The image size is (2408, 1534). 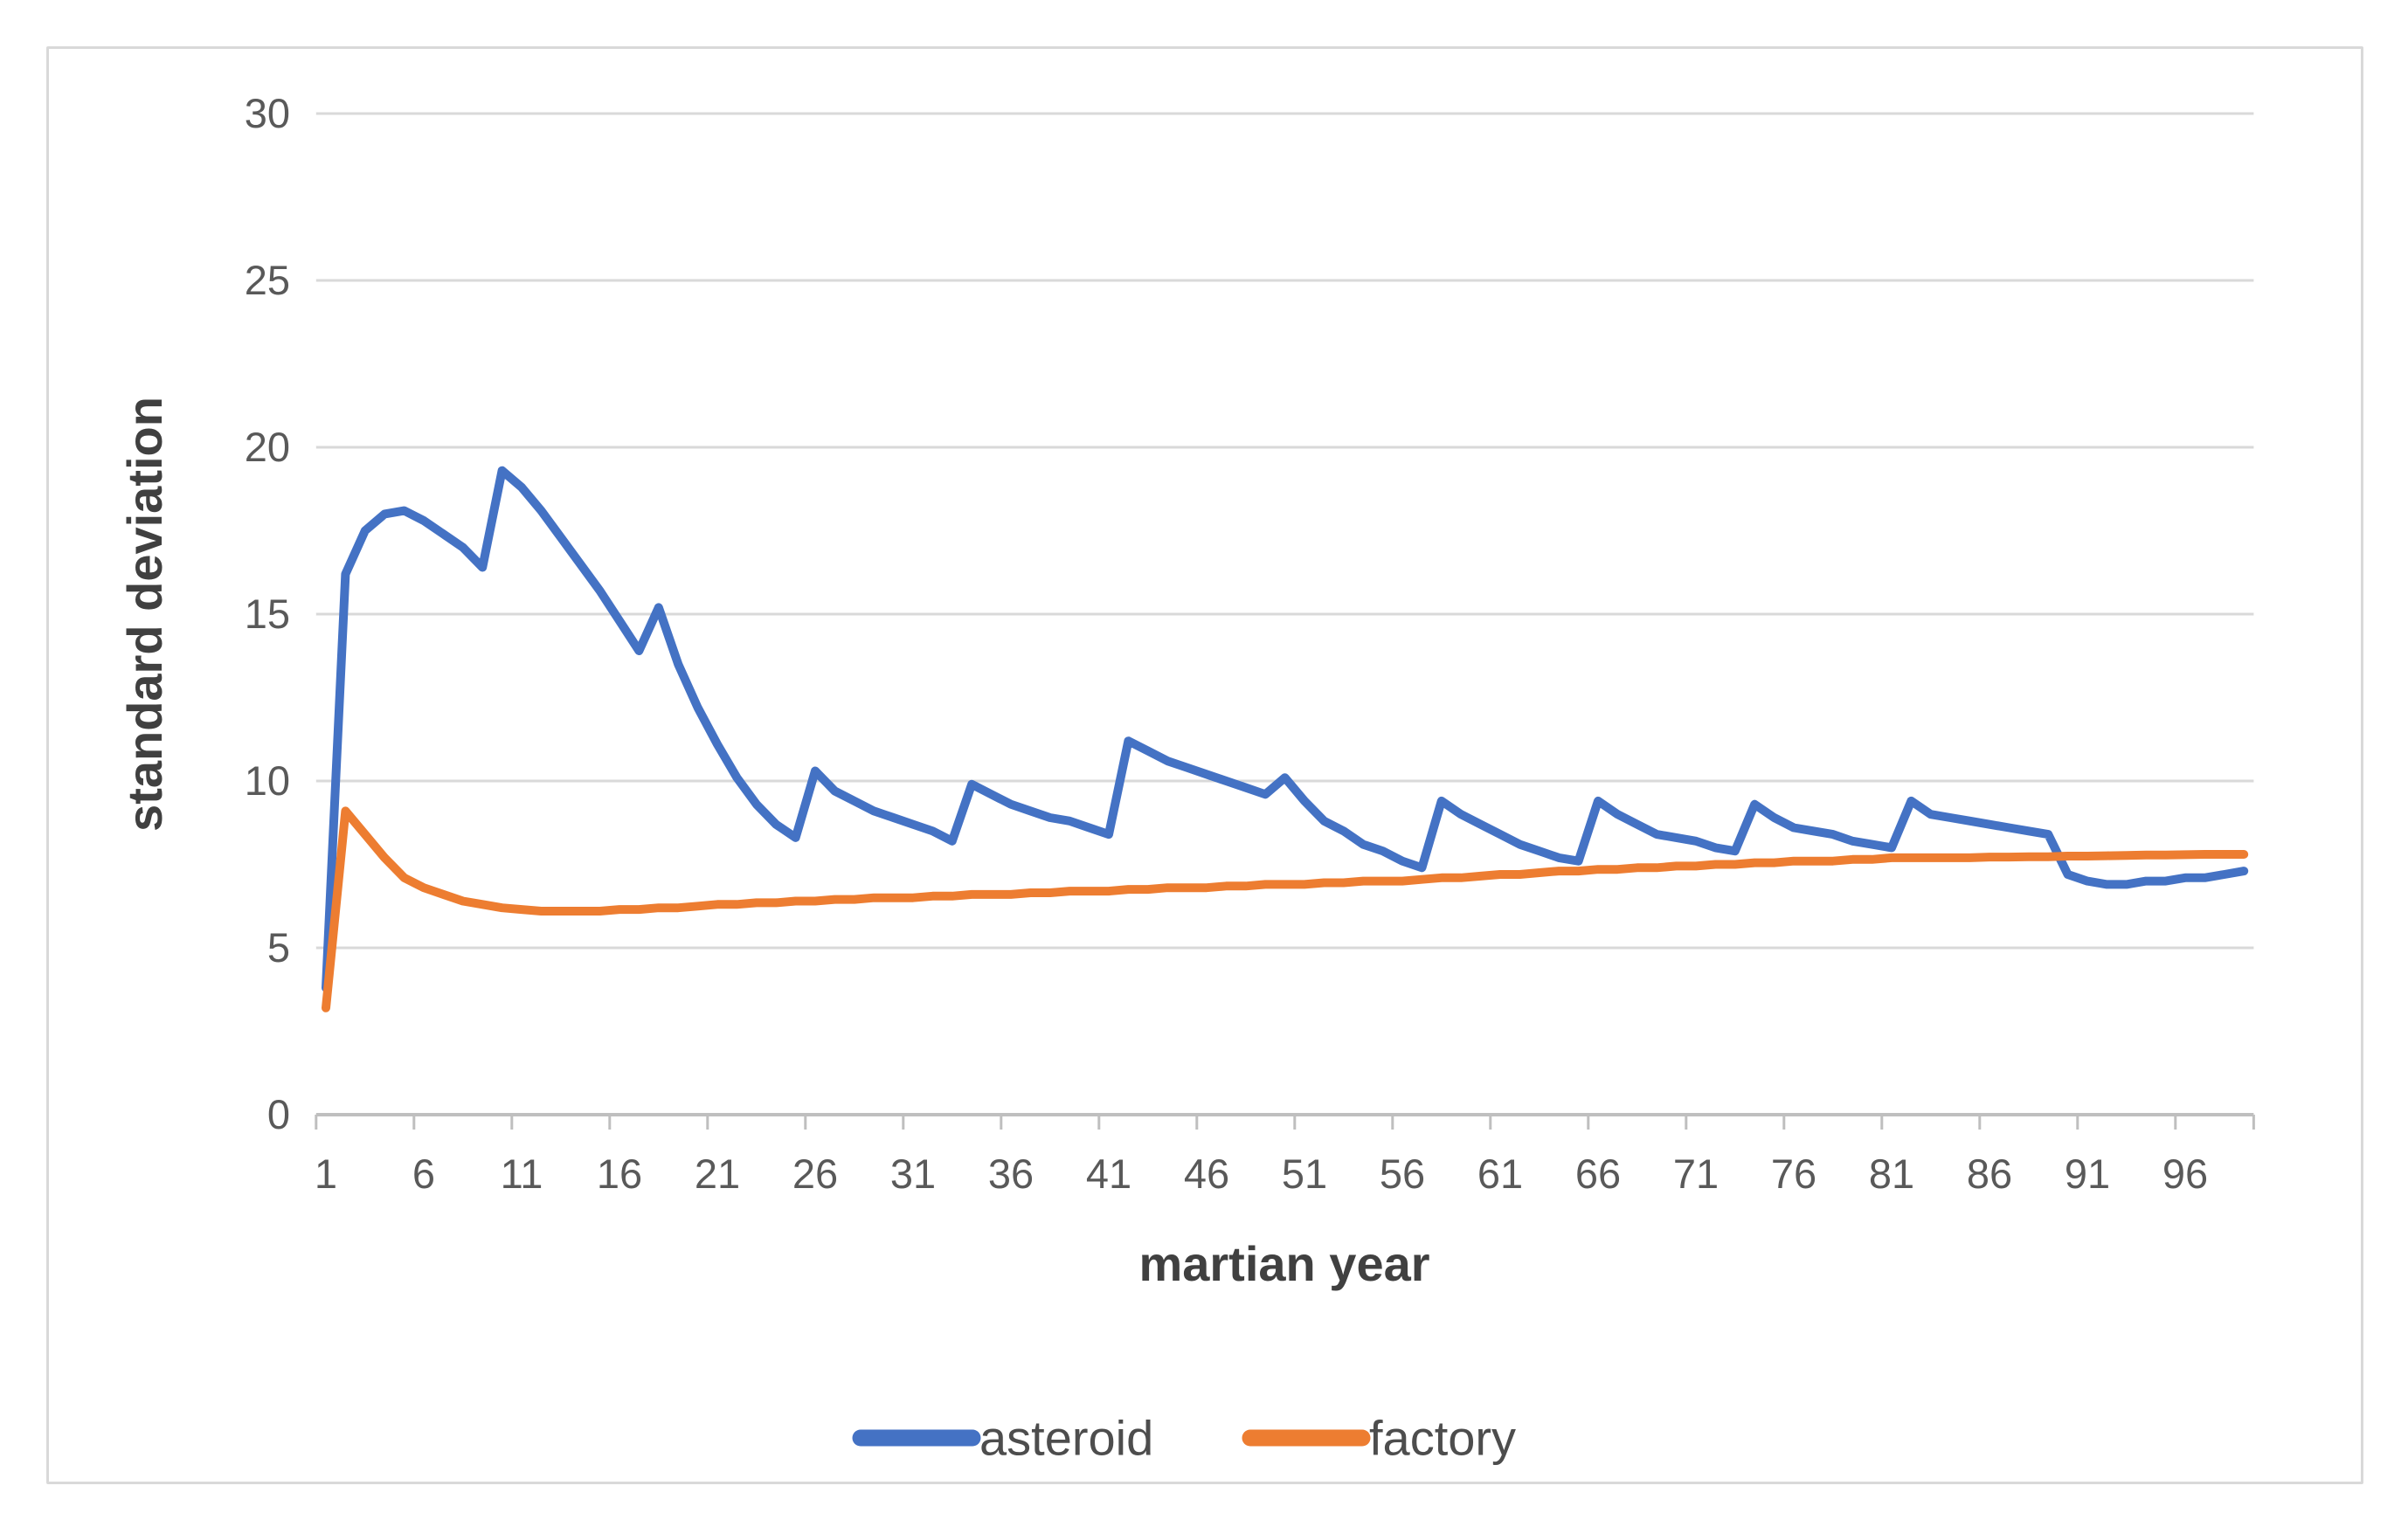 I want to click on legend: asteroid factory, so click(x=1184, y=1438).